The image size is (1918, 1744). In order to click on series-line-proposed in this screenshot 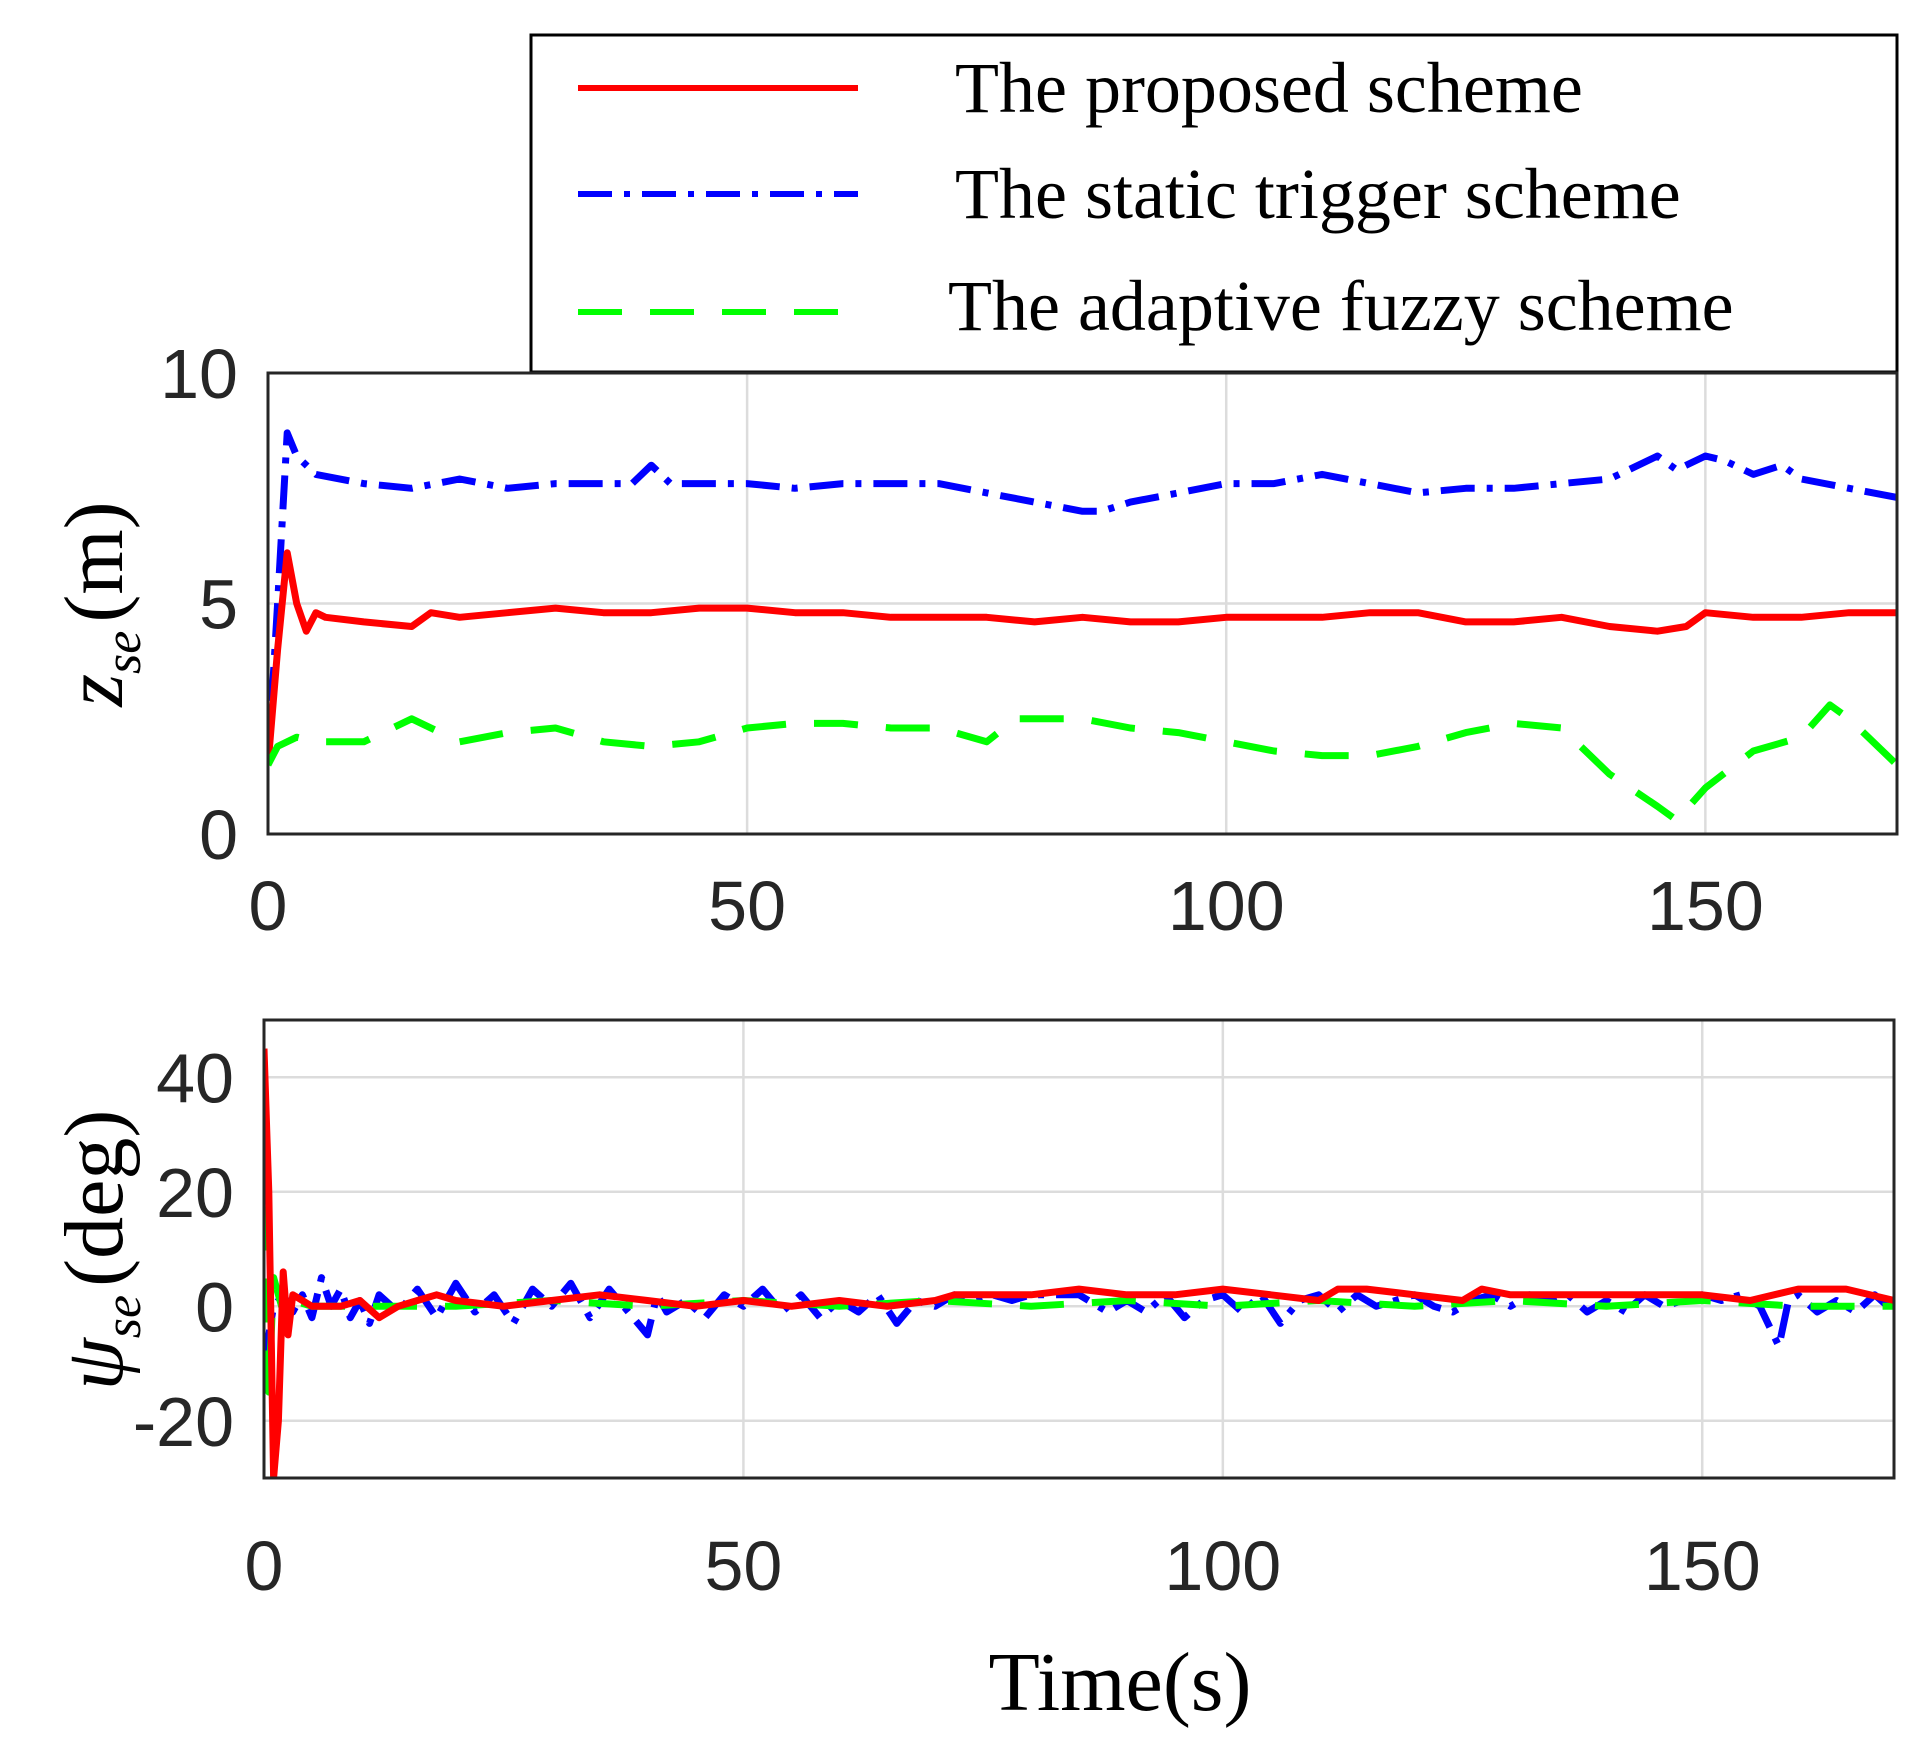, I will do `click(1082, 657)`.